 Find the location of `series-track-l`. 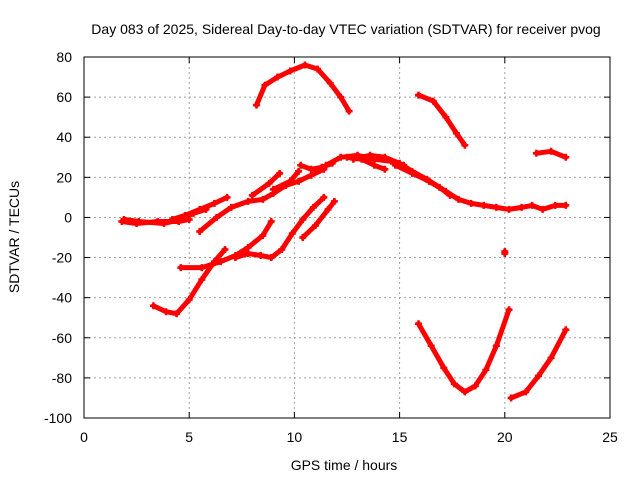

series-track-l is located at coordinates (303, 88).